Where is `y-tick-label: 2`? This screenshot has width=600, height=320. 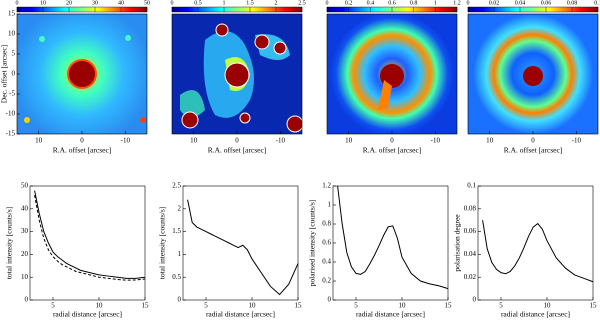
y-tick-label: 2 is located at coordinates (180, 208).